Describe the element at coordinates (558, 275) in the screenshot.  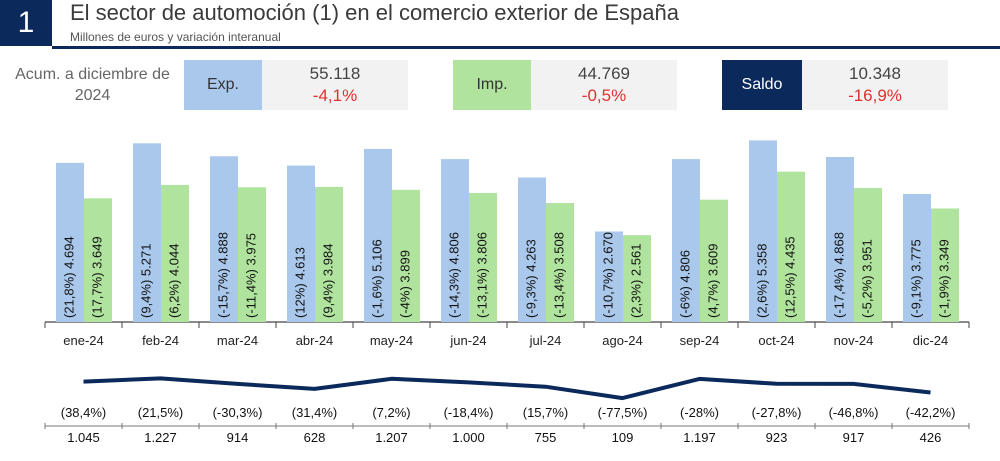
I see `imp-bar-label: (-13,4%) 3.508` at that location.